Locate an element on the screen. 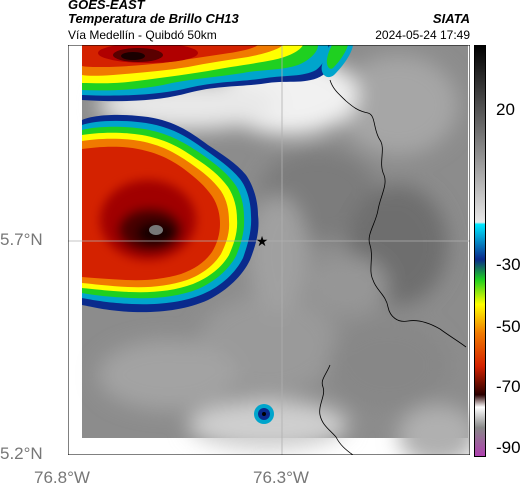  region-subtitle: Vía Medellín - Quibdó 50km is located at coordinates (142, 35).